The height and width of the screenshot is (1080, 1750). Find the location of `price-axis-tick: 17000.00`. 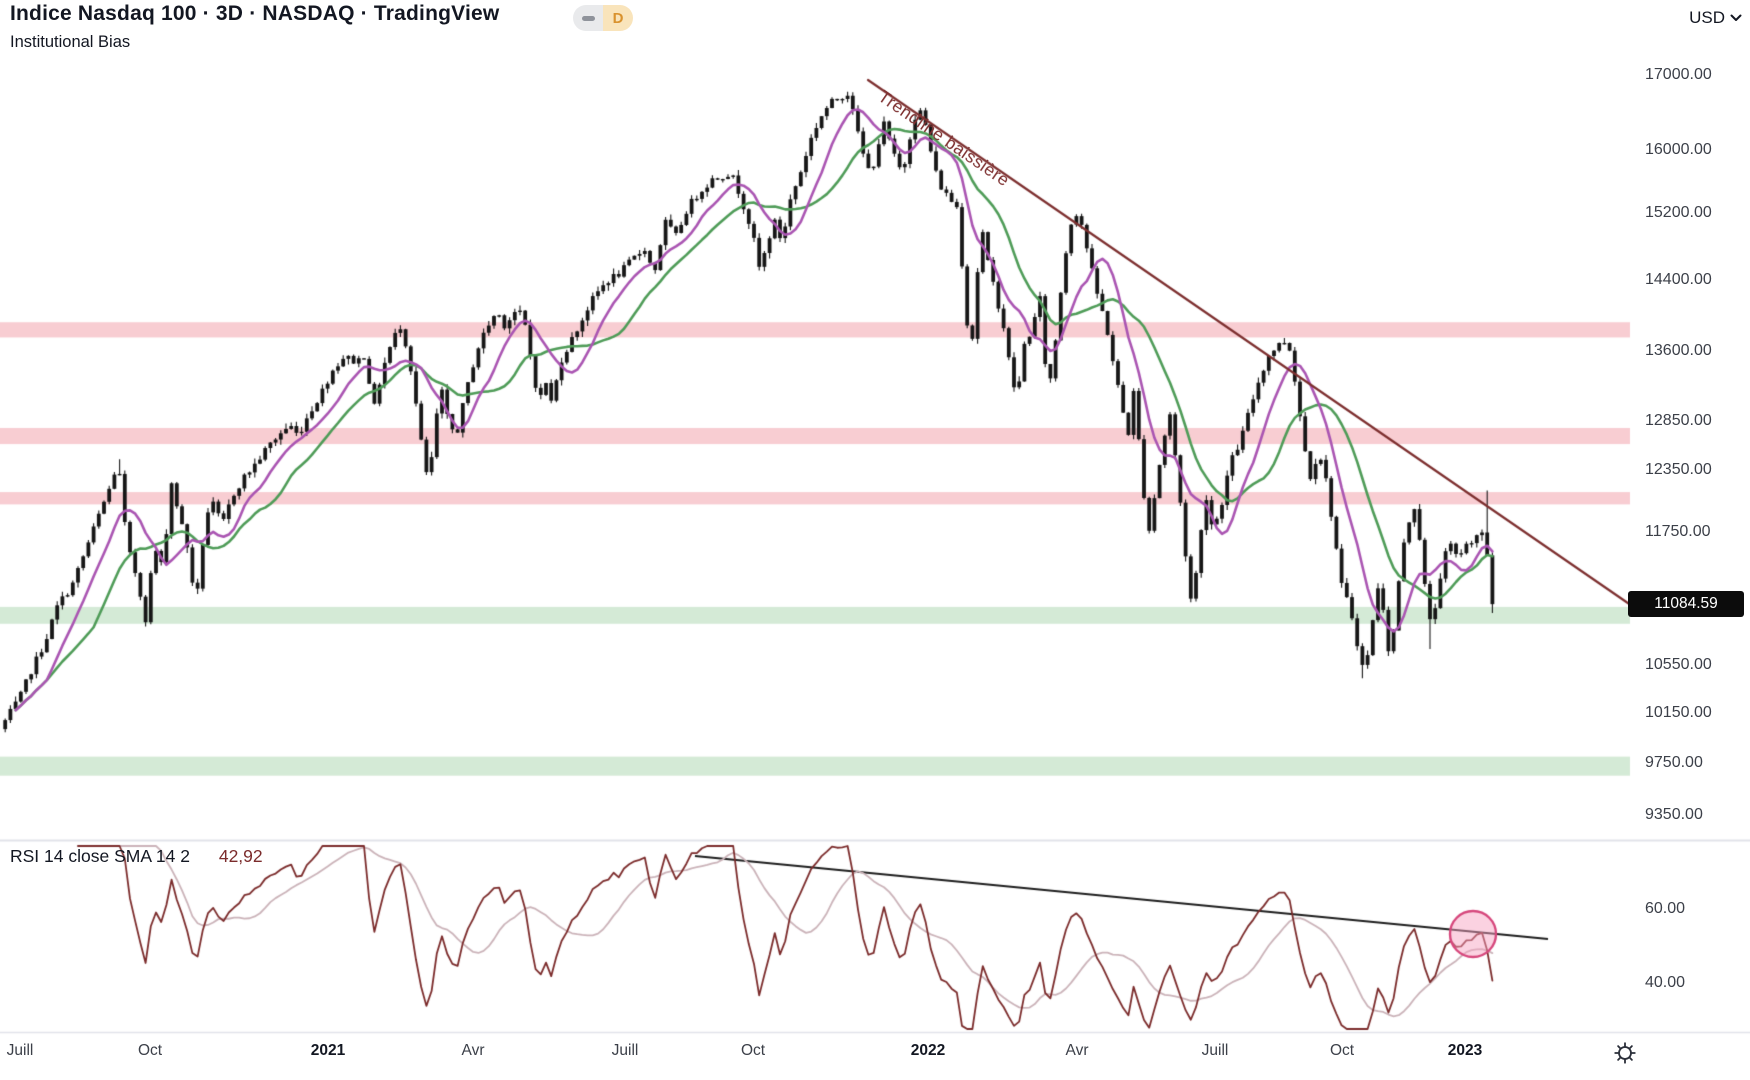

price-axis-tick: 17000.00 is located at coordinates (1678, 74).